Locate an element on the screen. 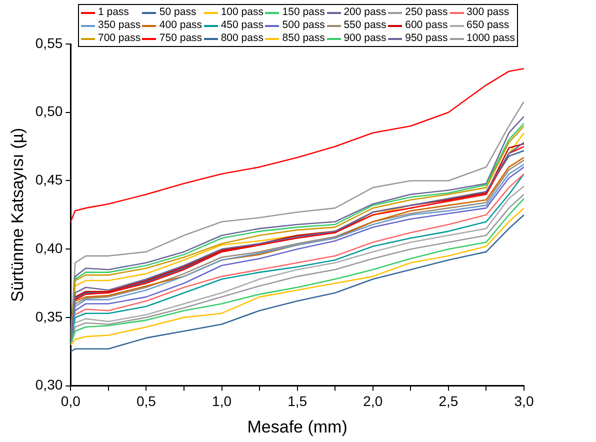 The image size is (596, 442). x-tick-label: 2,5 is located at coordinates (448, 401).